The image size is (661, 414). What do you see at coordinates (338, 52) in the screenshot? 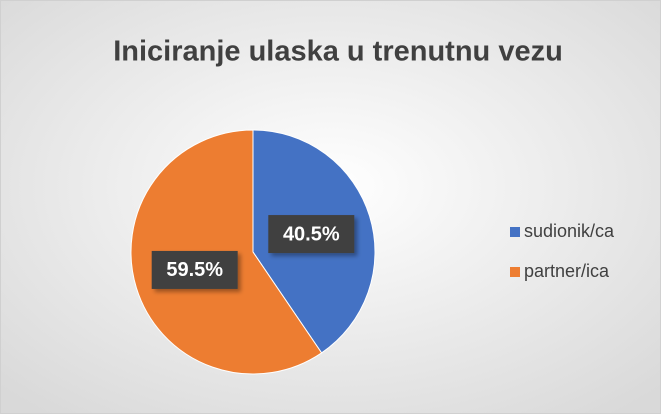
I see `chart-title: Iniciranje ulaska u trenutnu vezu` at bounding box center [338, 52].